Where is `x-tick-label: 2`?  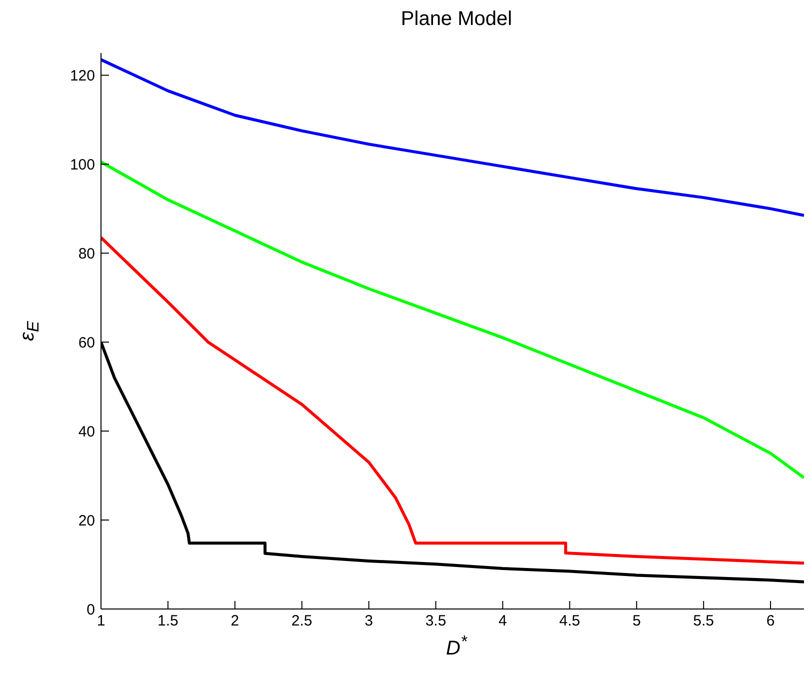 x-tick-label: 2 is located at coordinates (235, 621).